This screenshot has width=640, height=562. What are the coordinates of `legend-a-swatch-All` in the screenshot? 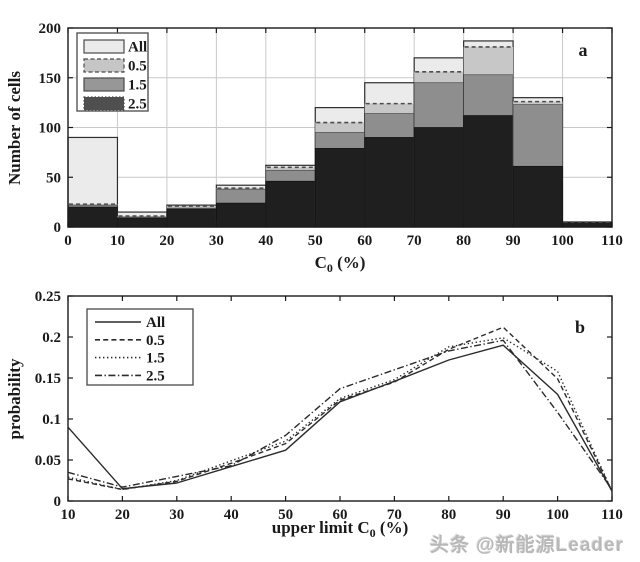 It's located at (104, 46).